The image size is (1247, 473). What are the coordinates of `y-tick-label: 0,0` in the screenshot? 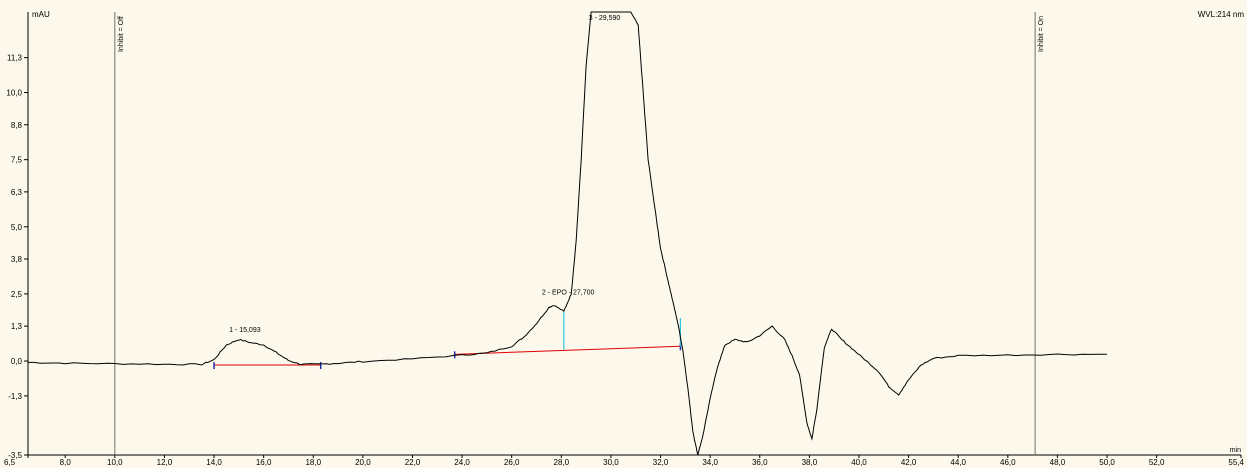 It's located at (17, 361).